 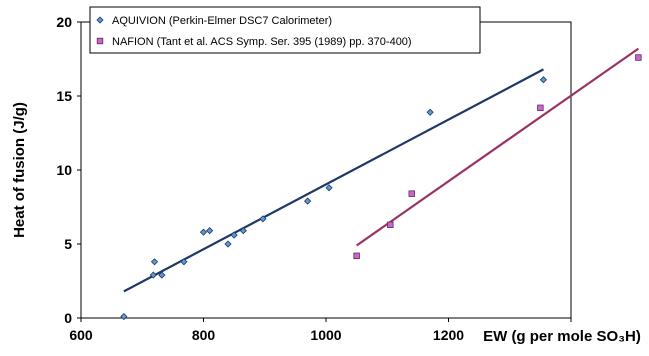 What do you see at coordinates (100, 20) in the screenshot?
I see `legend-marker-aquivion` at bounding box center [100, 20].